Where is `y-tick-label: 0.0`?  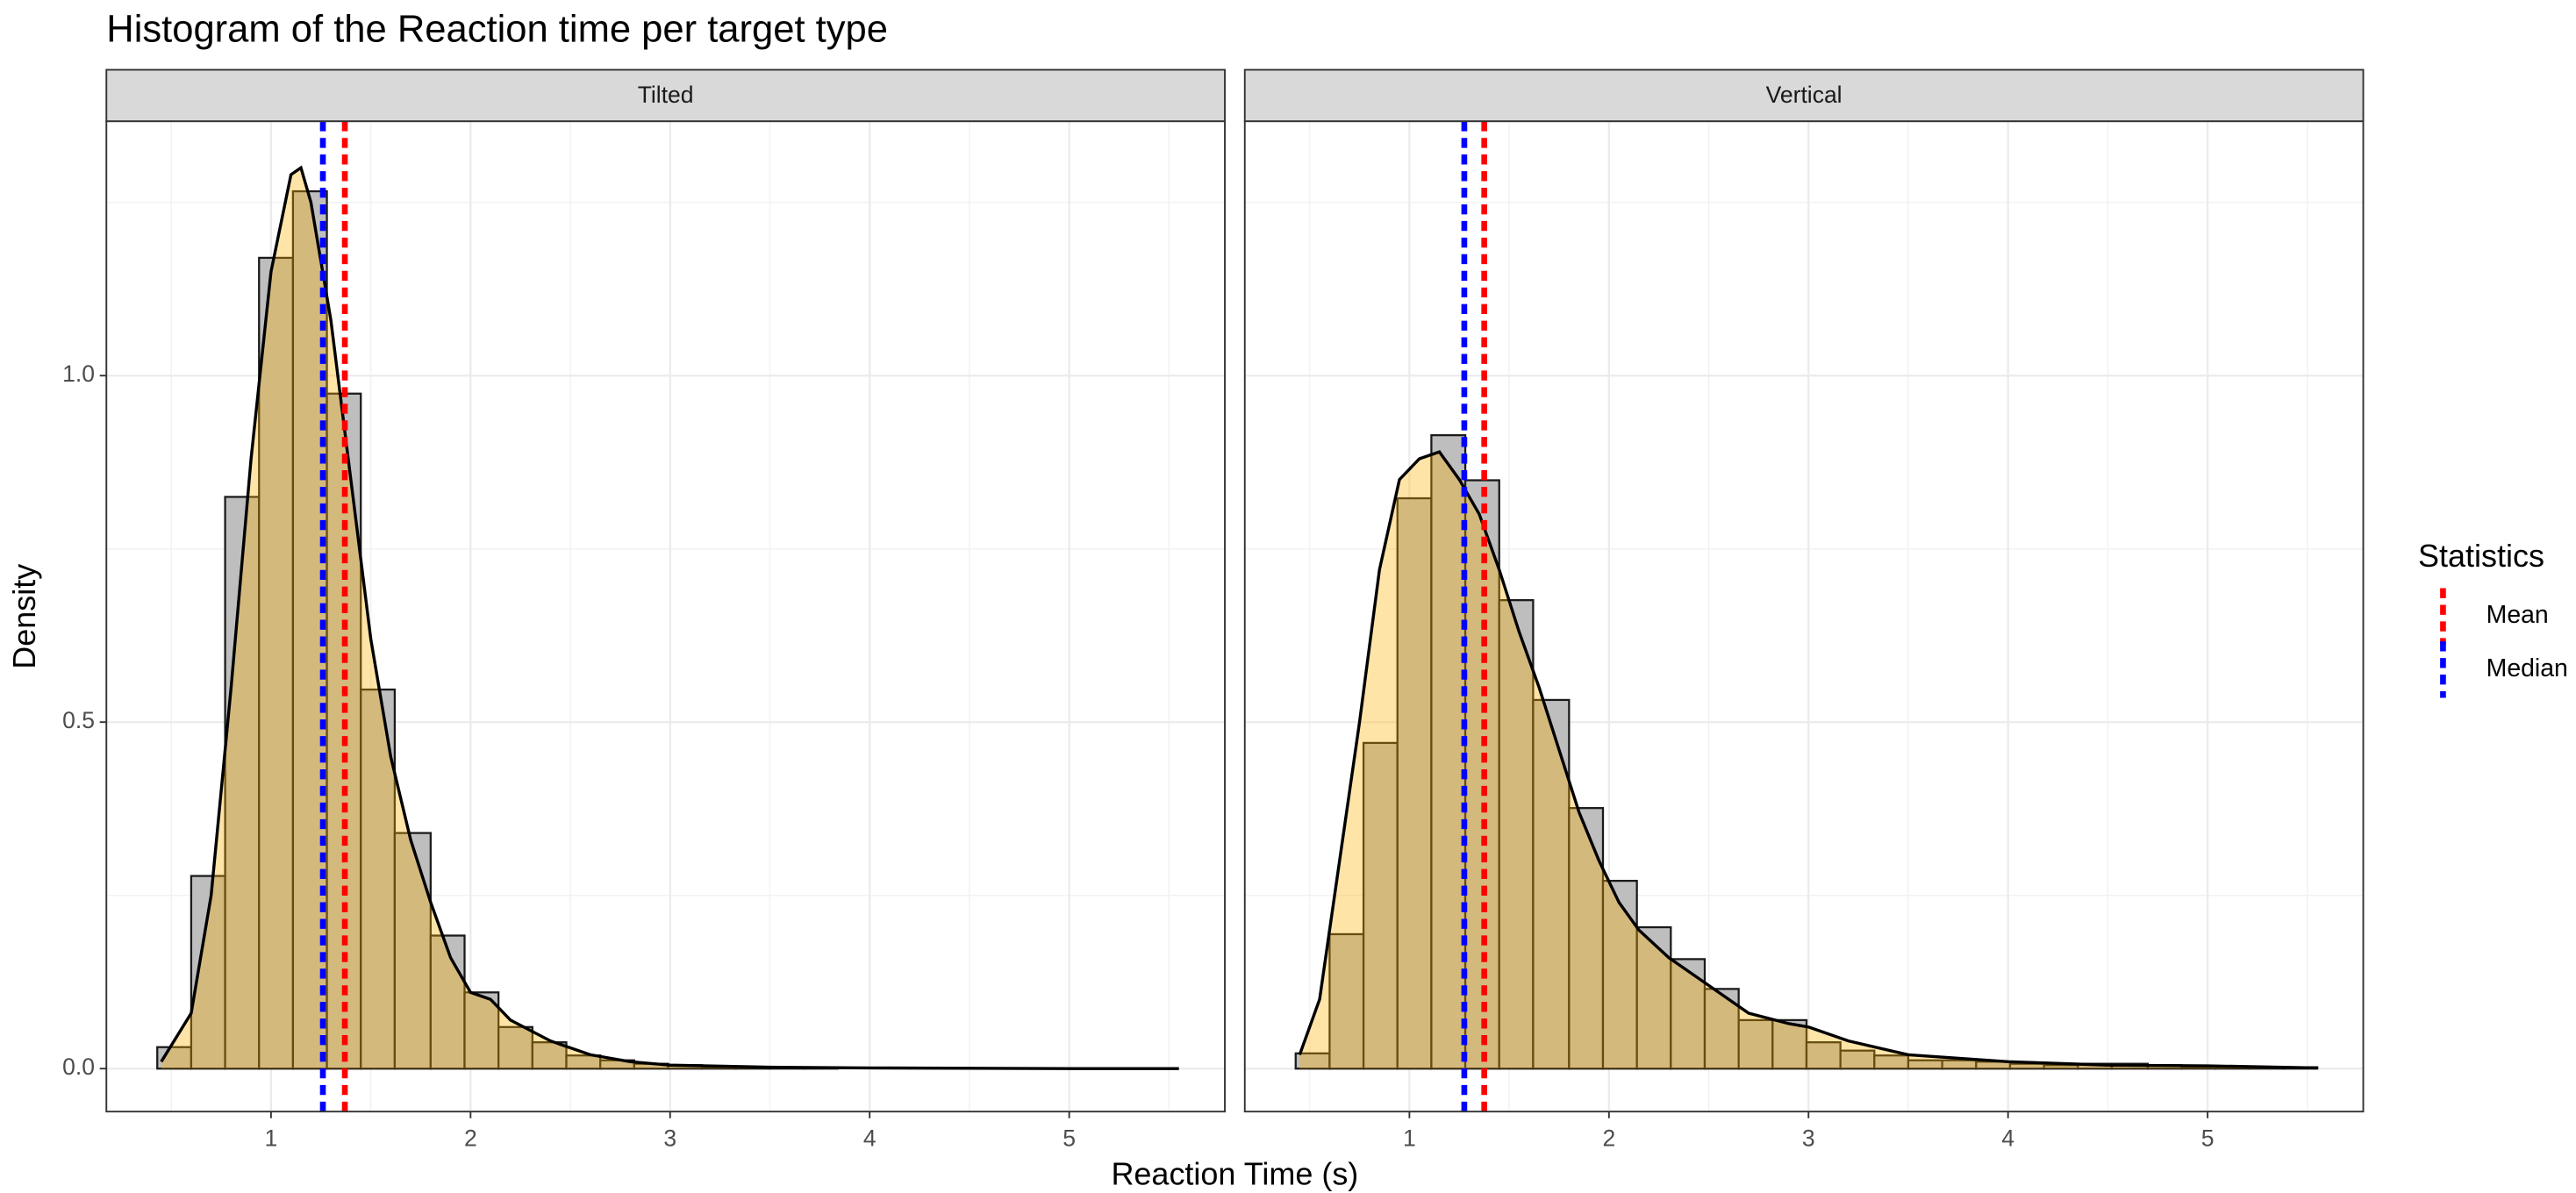
y-tick-label: 0.0 is located at coordinates (78, 1067).